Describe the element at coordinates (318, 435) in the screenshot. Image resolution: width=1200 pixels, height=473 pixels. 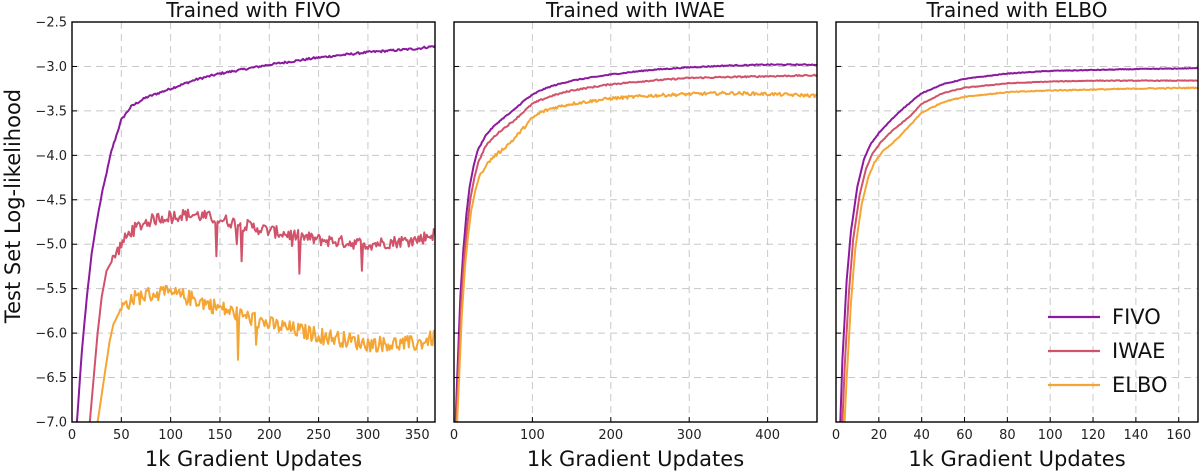
I see `x-tick-label: 250` at that location.